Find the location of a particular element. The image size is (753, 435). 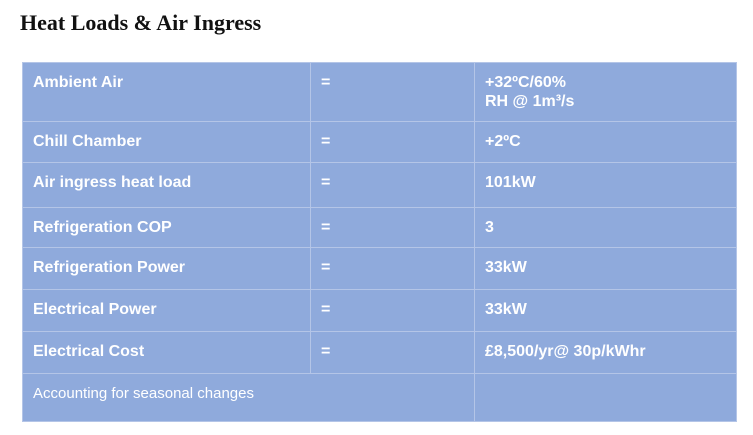

slide-title: Heat Loads & Air Ingress is located at coordinates (141, 22).